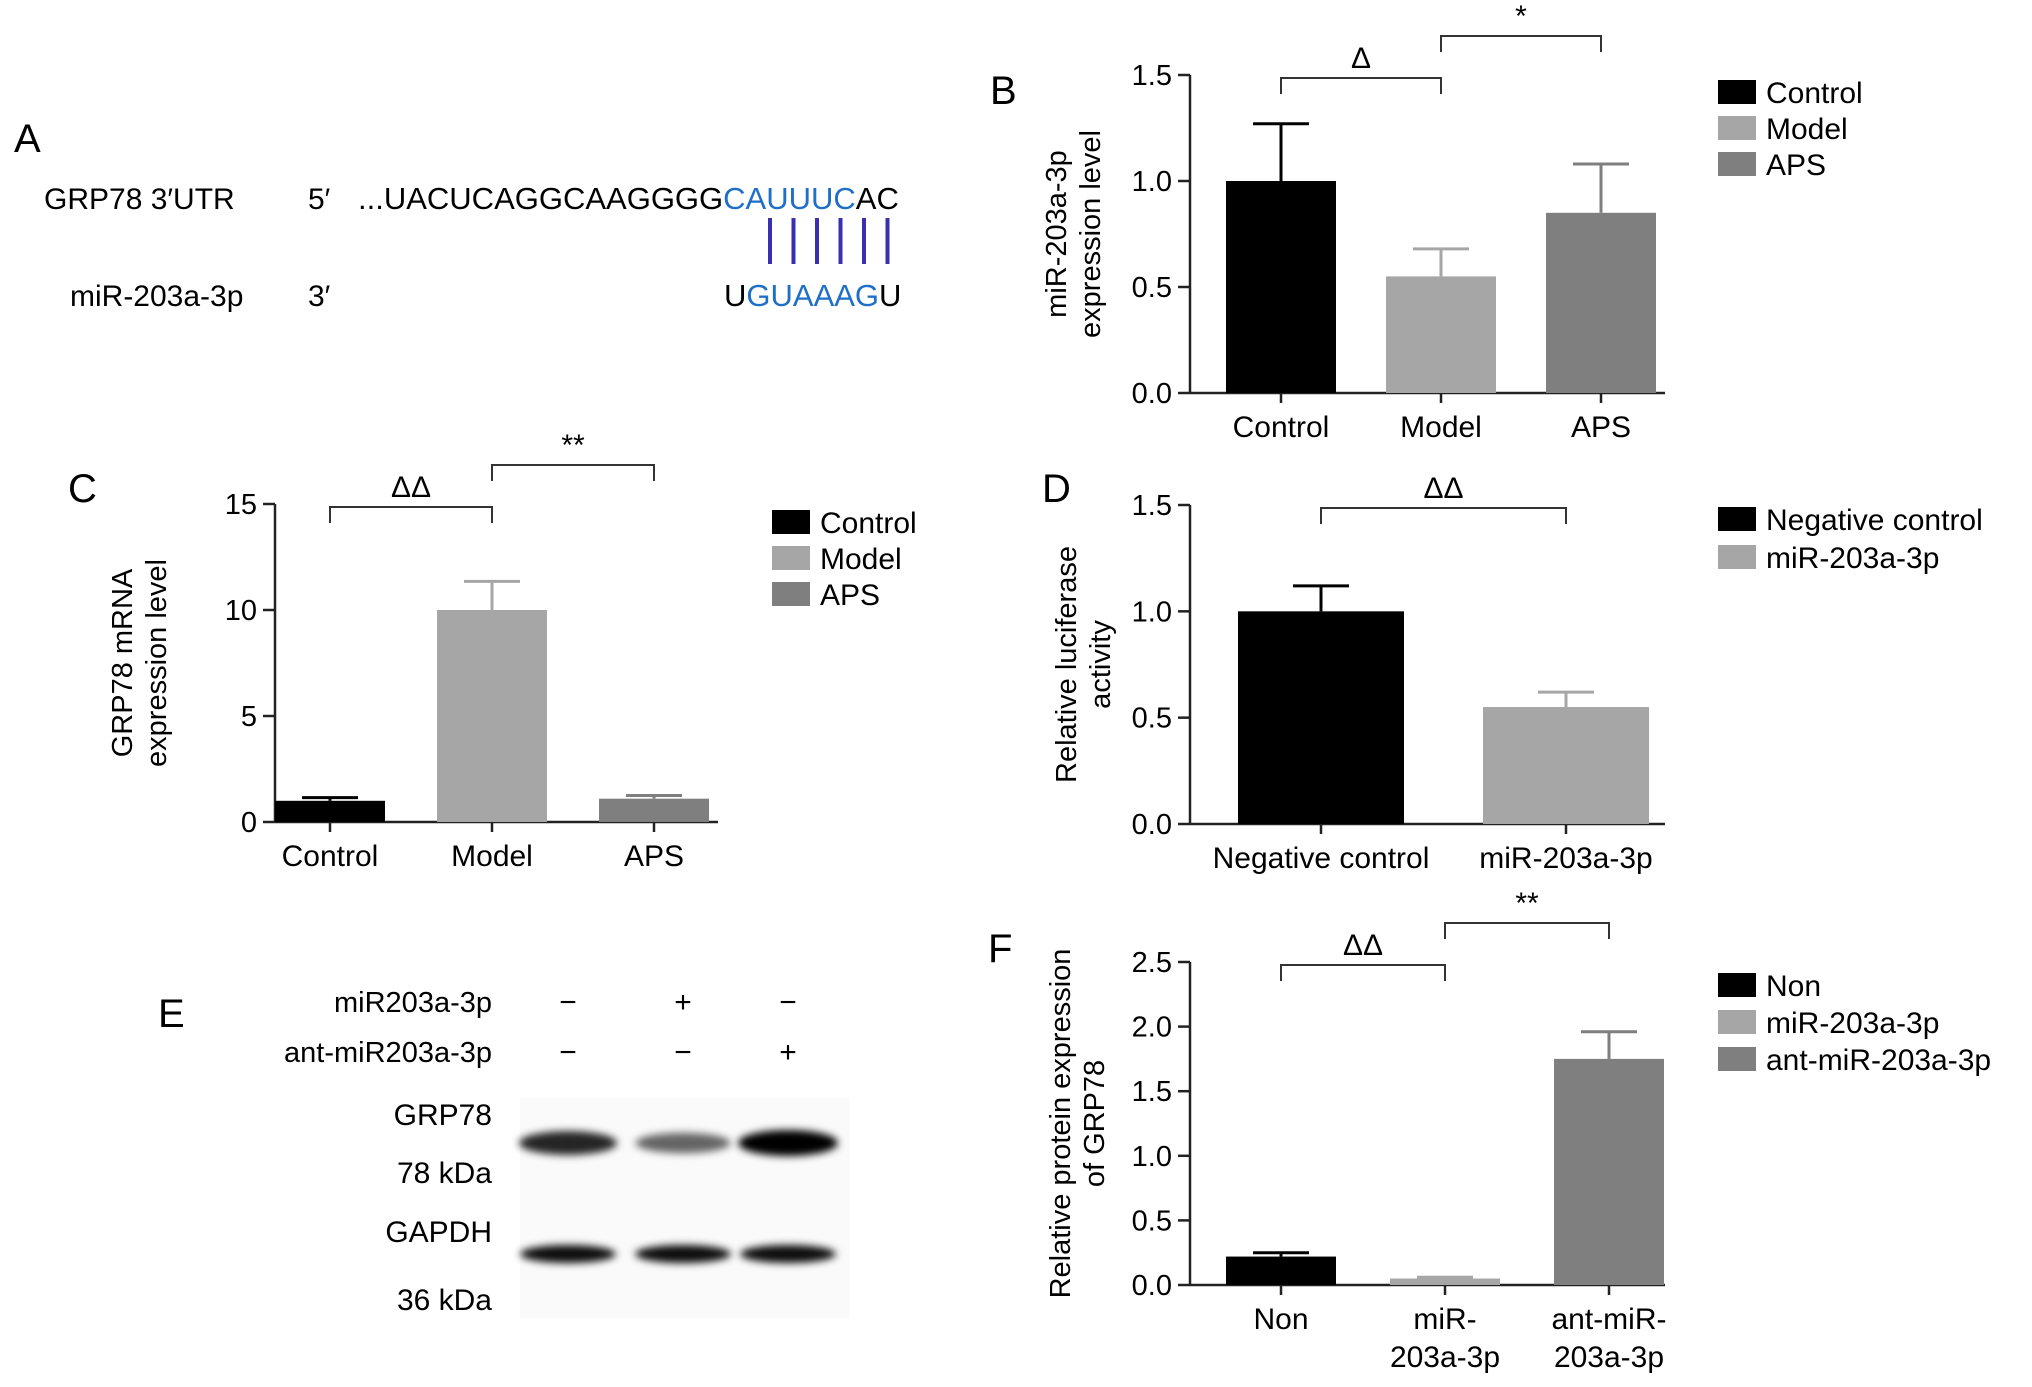  What do you see at coordinates (388, 1053) in the screenshot?
I see `blot-row-label-antimir: ant-miR203a-3p` at bounding box center [388, 1053].